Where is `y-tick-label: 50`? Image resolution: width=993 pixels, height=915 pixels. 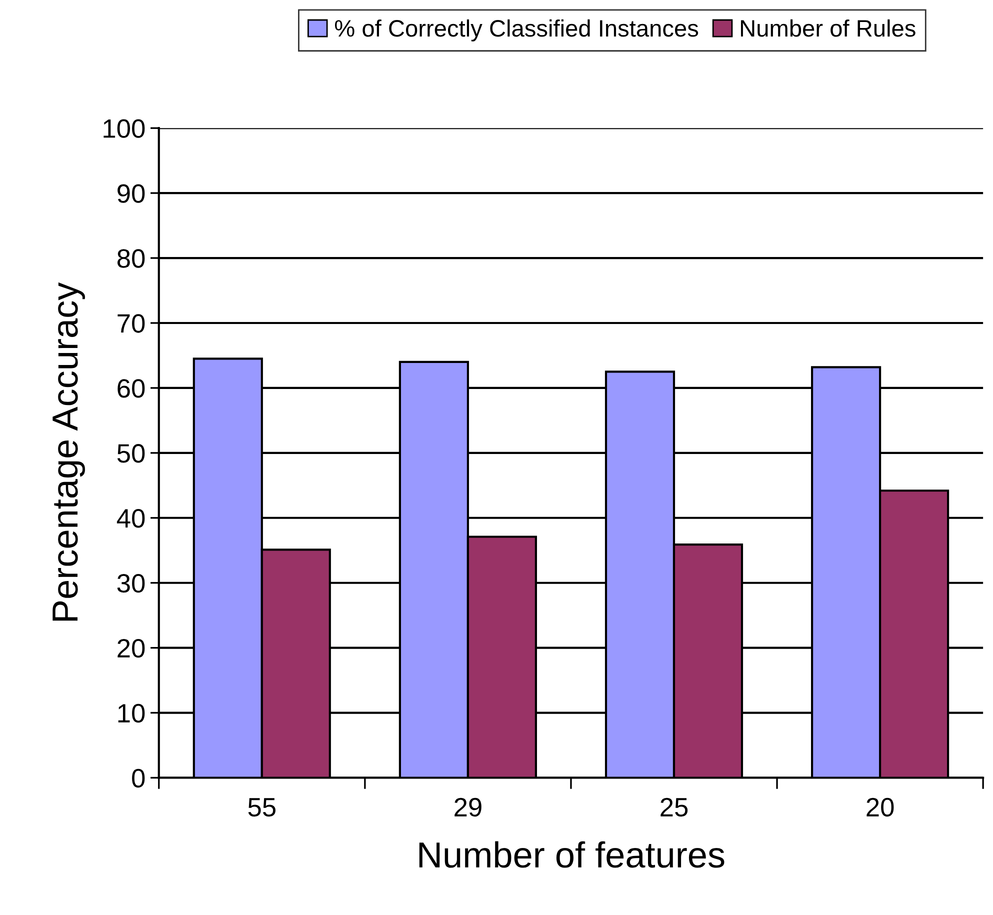
y-tick-label: 50 is located at coordinates (131, 453).